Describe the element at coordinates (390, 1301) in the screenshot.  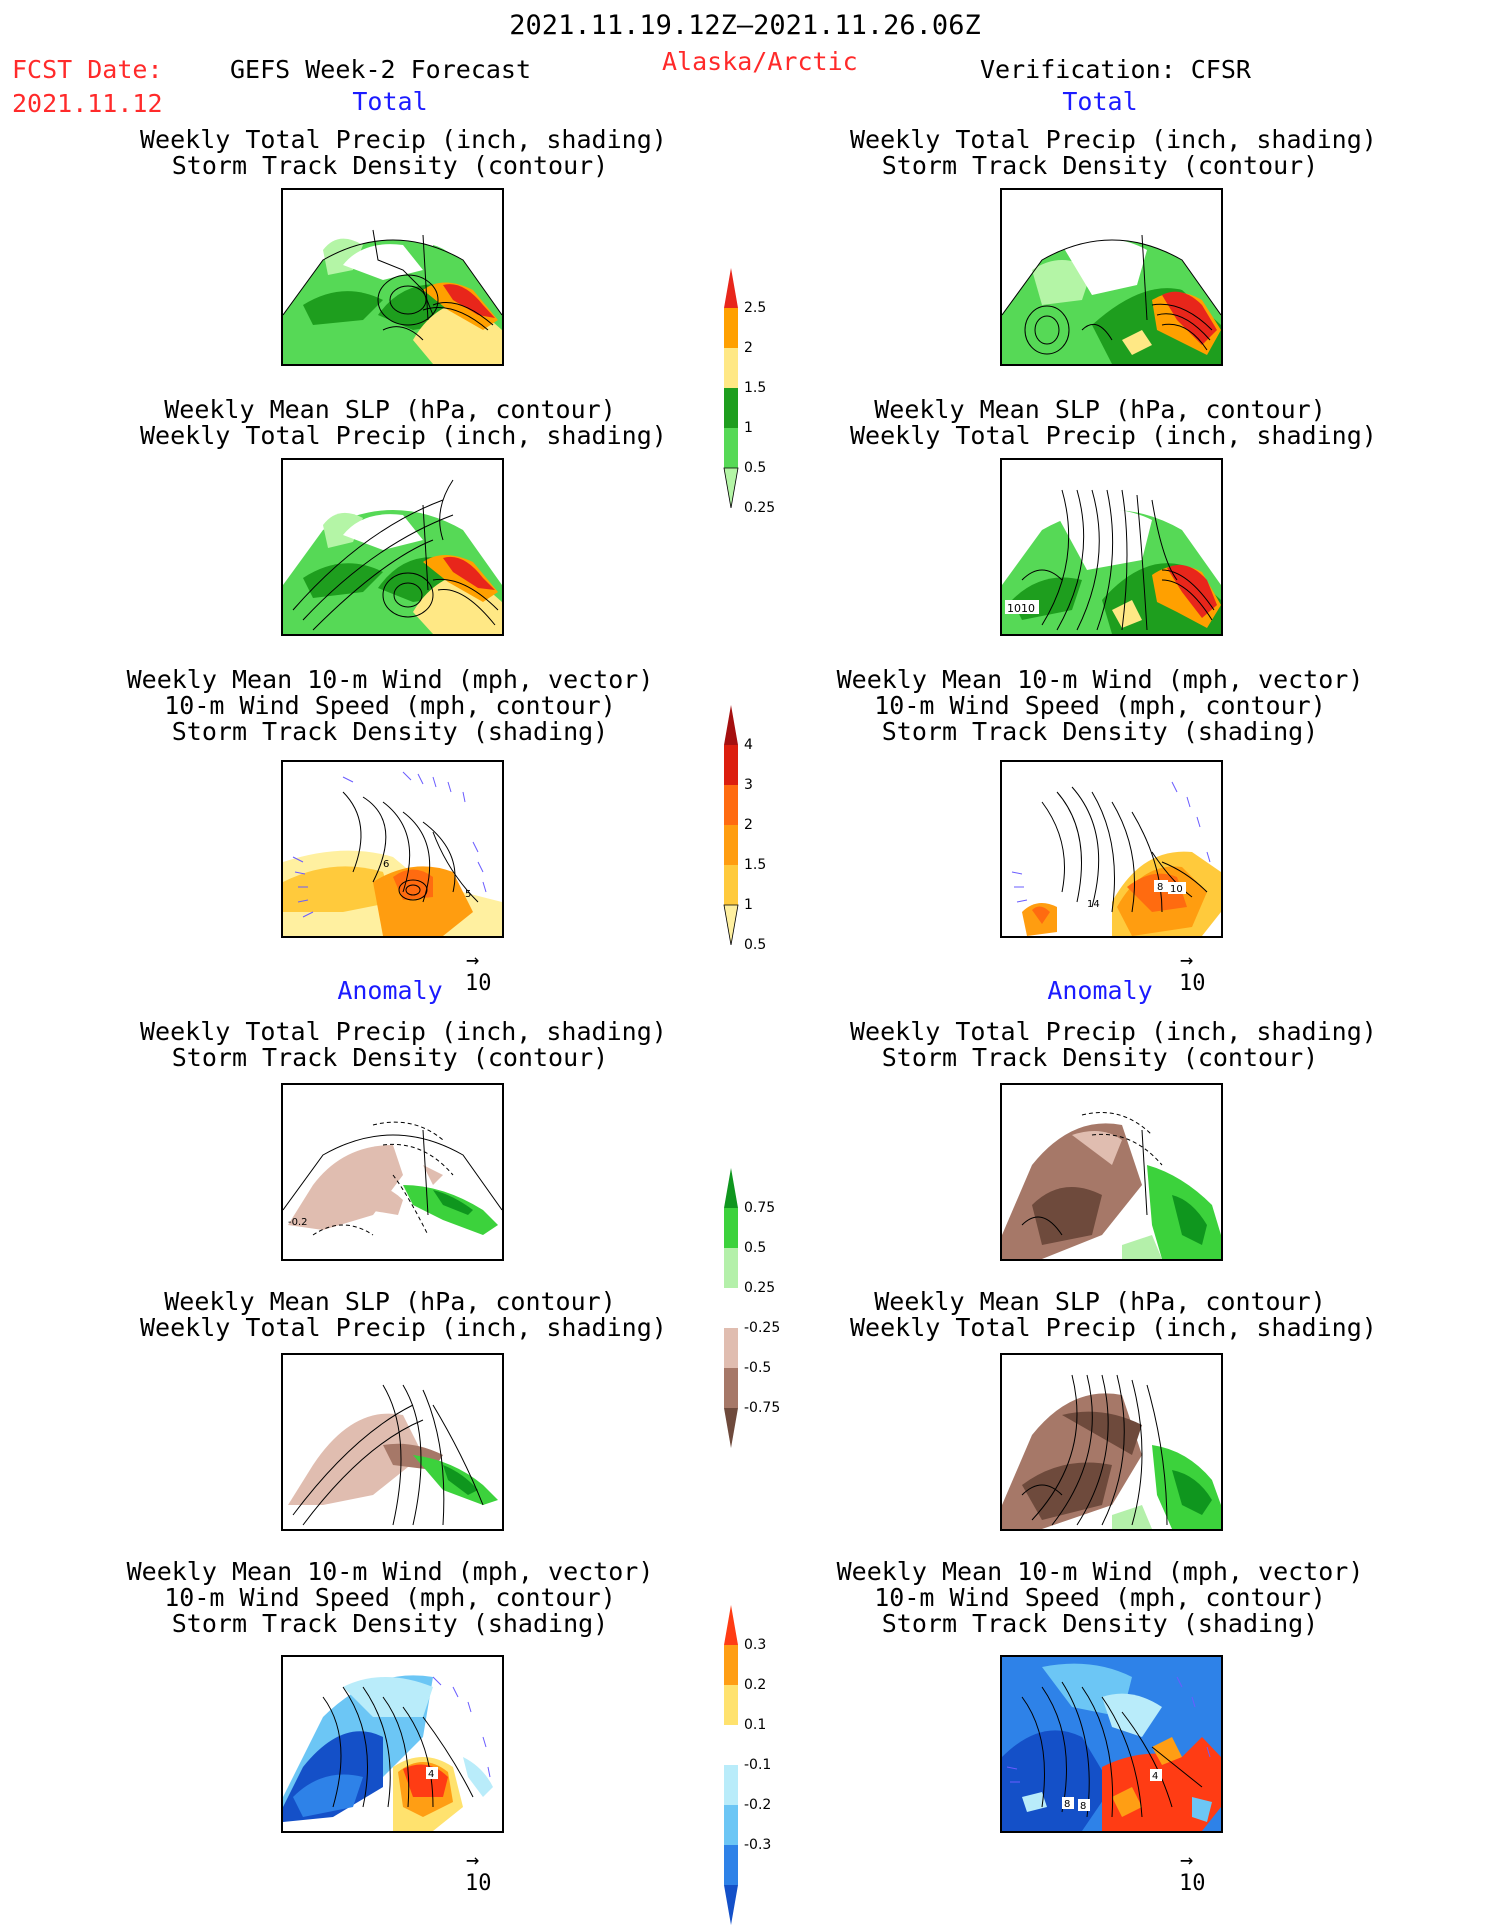
I see `title-anom-slp-precip-l1: Weekly Mean SLP (hPa, contour)` at that location.